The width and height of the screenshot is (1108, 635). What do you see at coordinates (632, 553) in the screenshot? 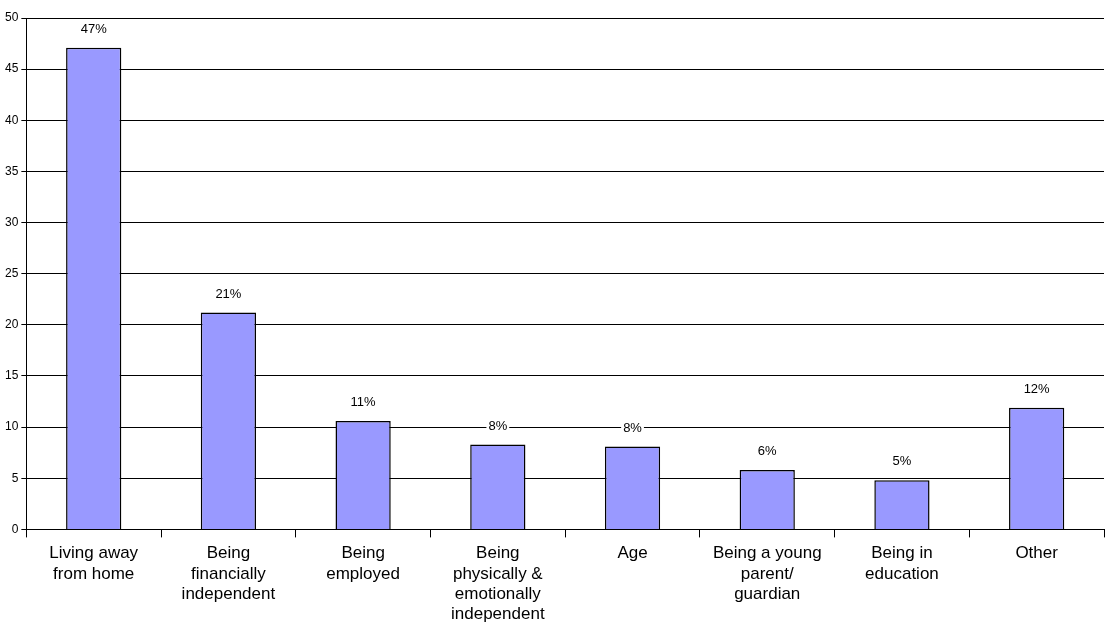
I see `x-tick-label: Age` at bounding box center [632, 553].